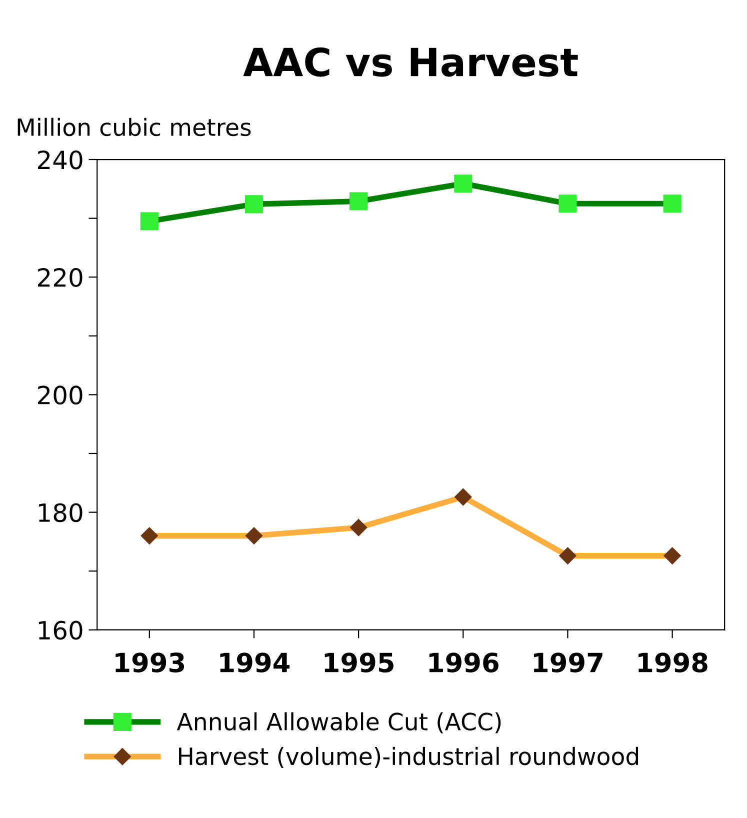 The image size is (747, 818). I want to click on x-tick-label: 1994, so click(255, 662).